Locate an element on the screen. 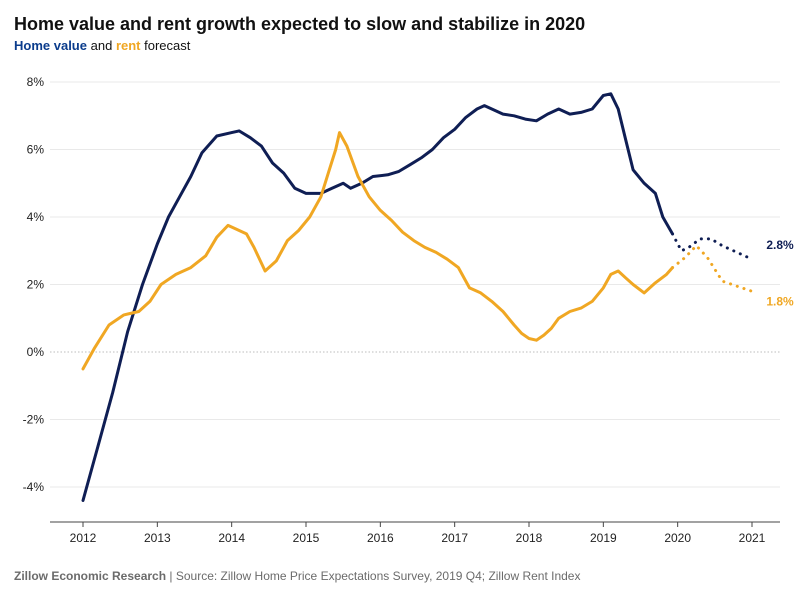 The width and height of the screenshot is (800, 600). y-tick-label: 4% is located at coordinates (36, 217).